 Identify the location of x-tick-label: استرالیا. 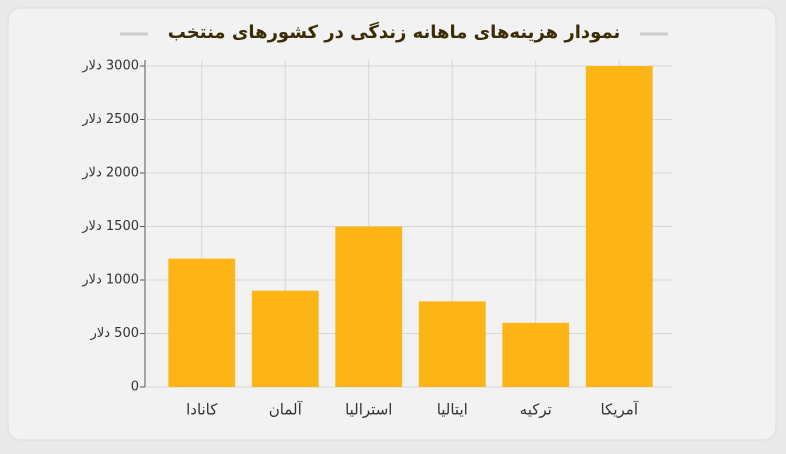
(368, 410).